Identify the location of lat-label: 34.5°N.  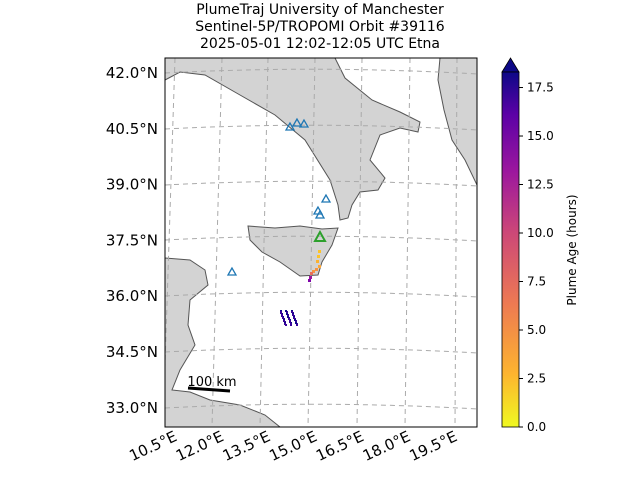
(132, 352).